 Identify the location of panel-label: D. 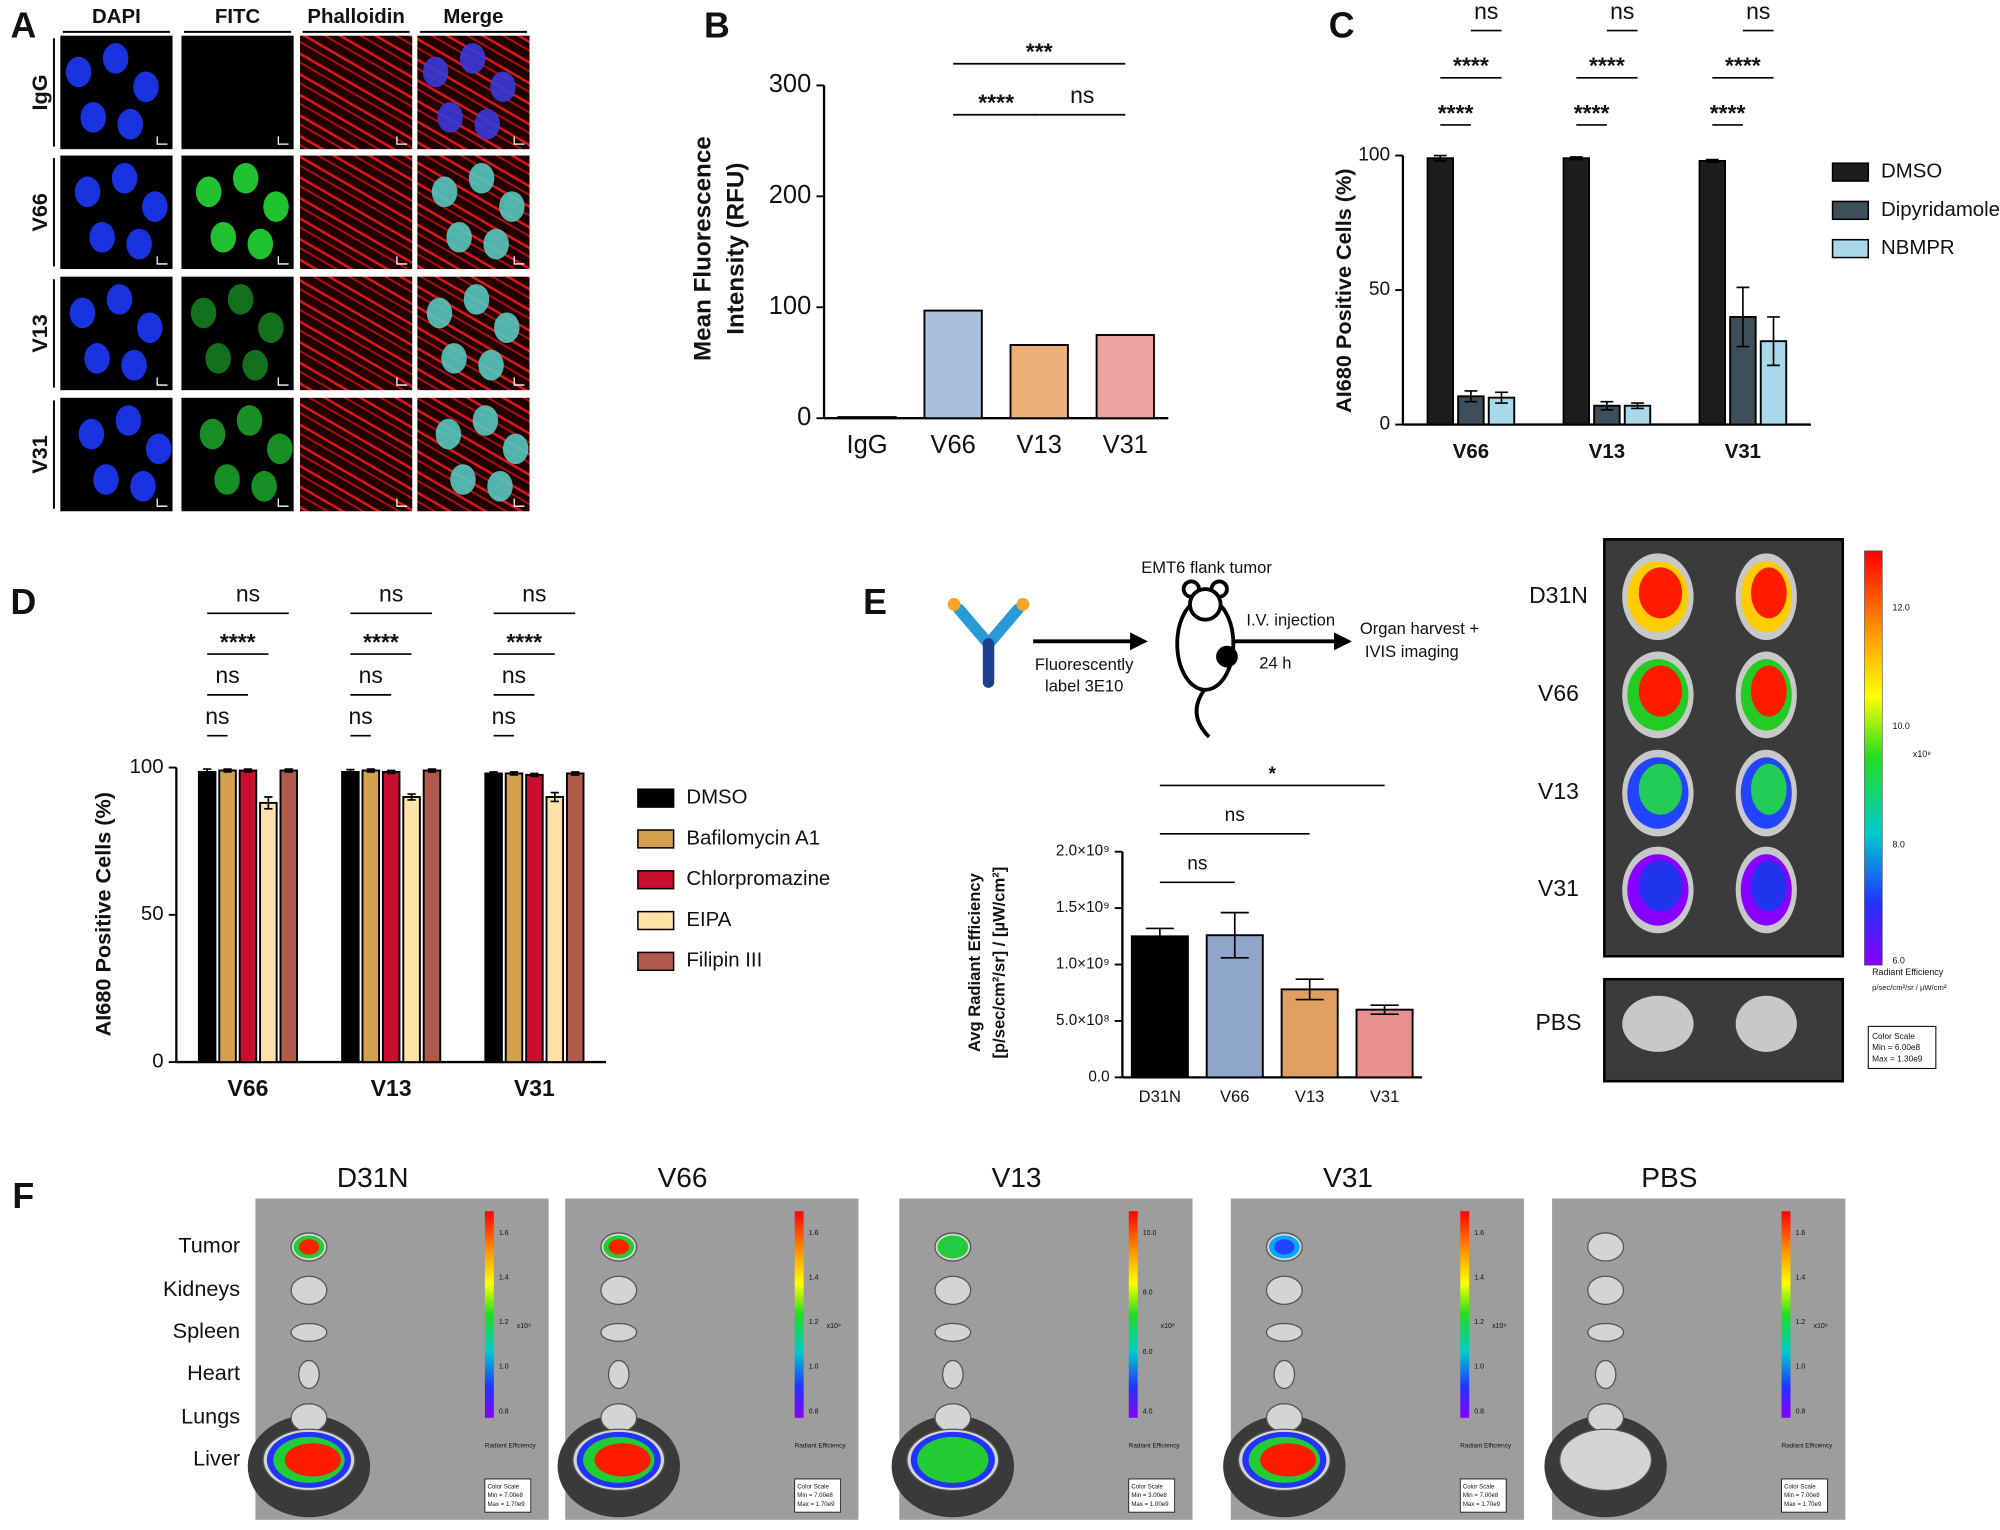
(23, 602).